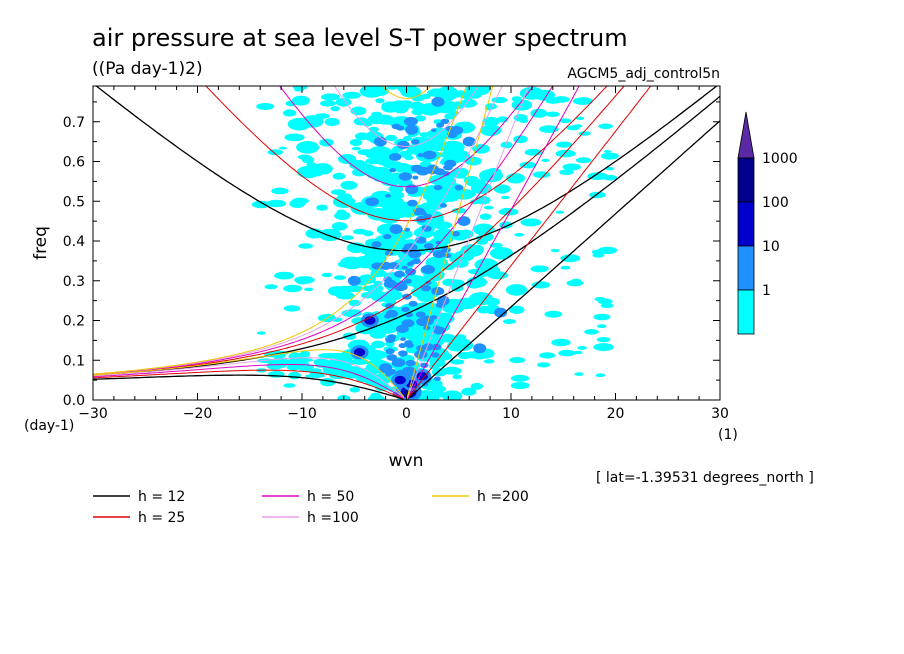  I want to click on y-tick-label: 0.3, so click(74, 282).